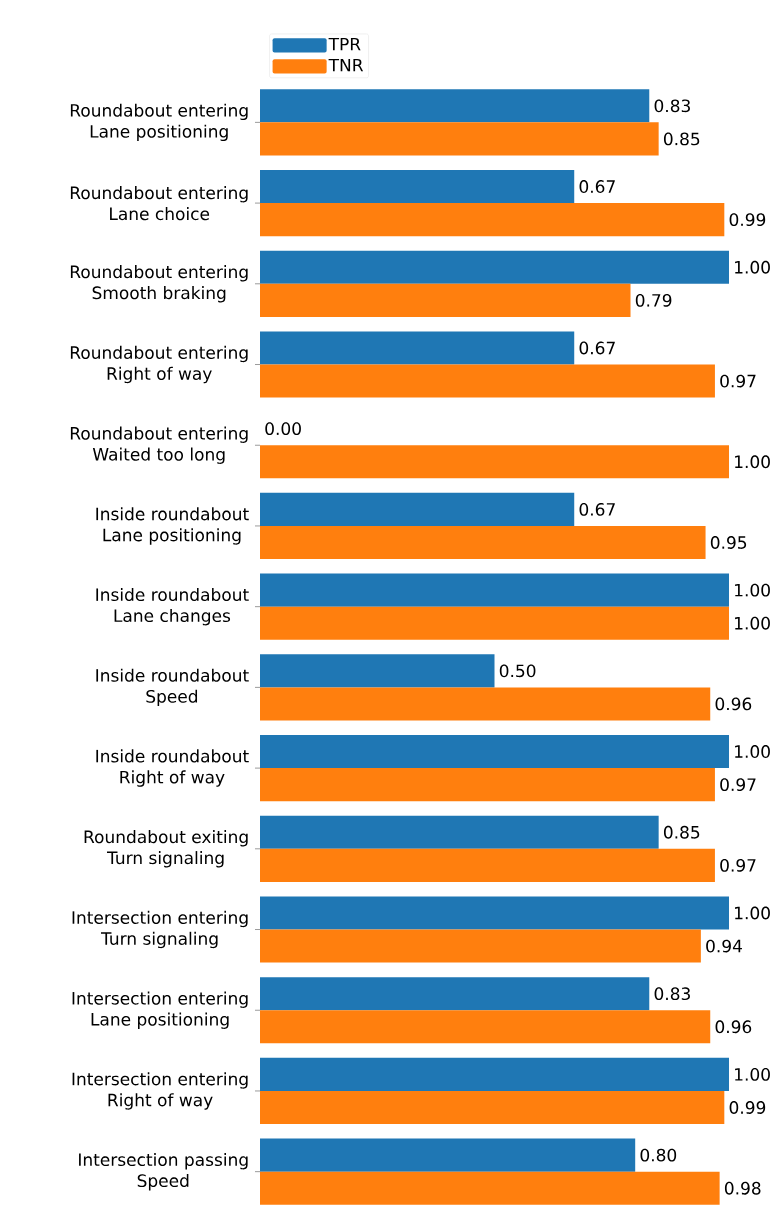 Image resolution: width=777 pixels, height=1219 pixels. I want to click on y-tick-label: Intersection entering Right of way, so click(160, 1091).